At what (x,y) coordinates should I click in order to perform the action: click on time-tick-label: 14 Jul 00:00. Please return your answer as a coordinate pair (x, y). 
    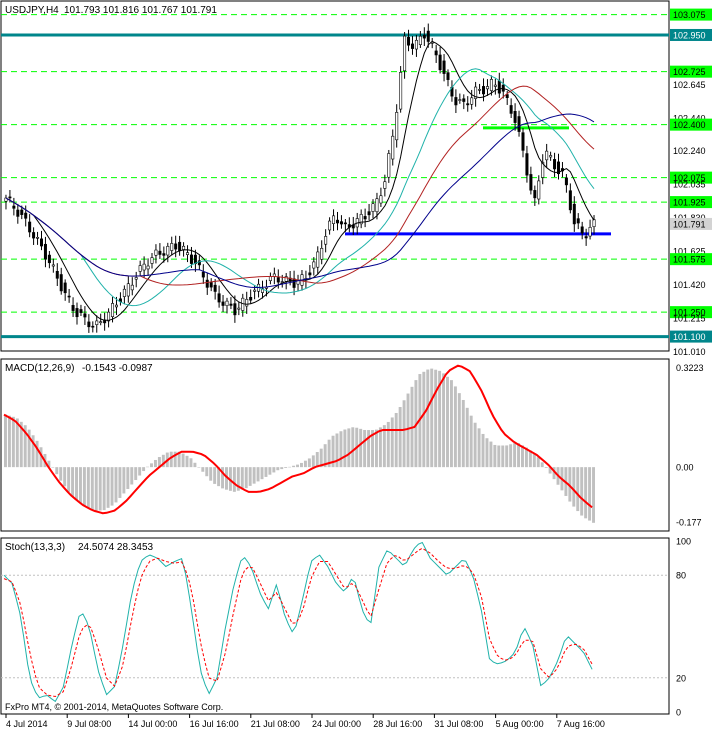
    Looking at the image, I should click on (152, 724).